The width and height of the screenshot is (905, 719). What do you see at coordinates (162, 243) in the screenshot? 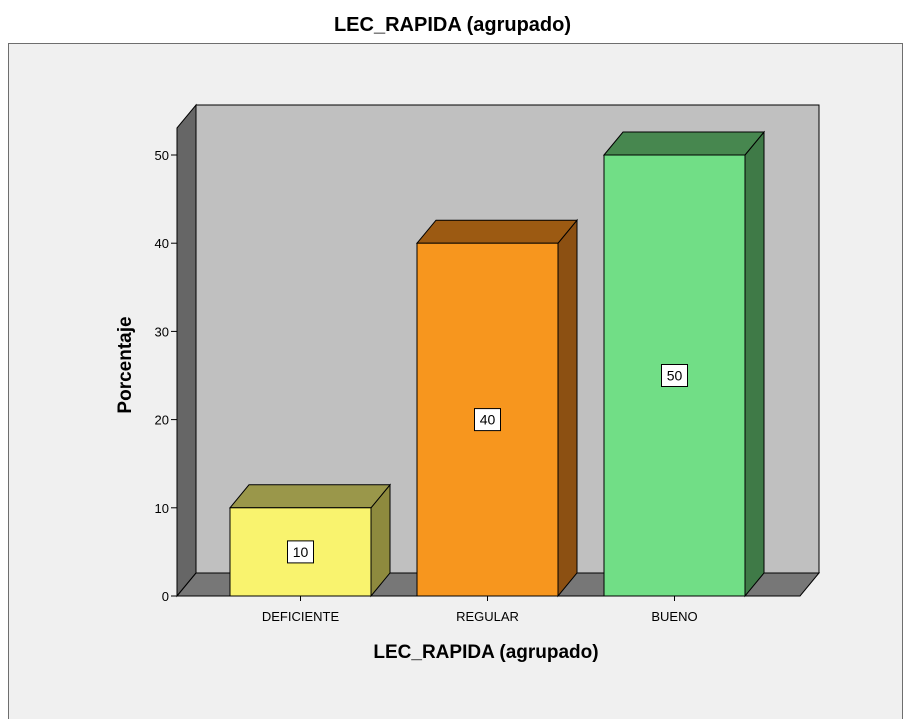
I see `y-tick-label: 40` at bounding box center [162, 243].